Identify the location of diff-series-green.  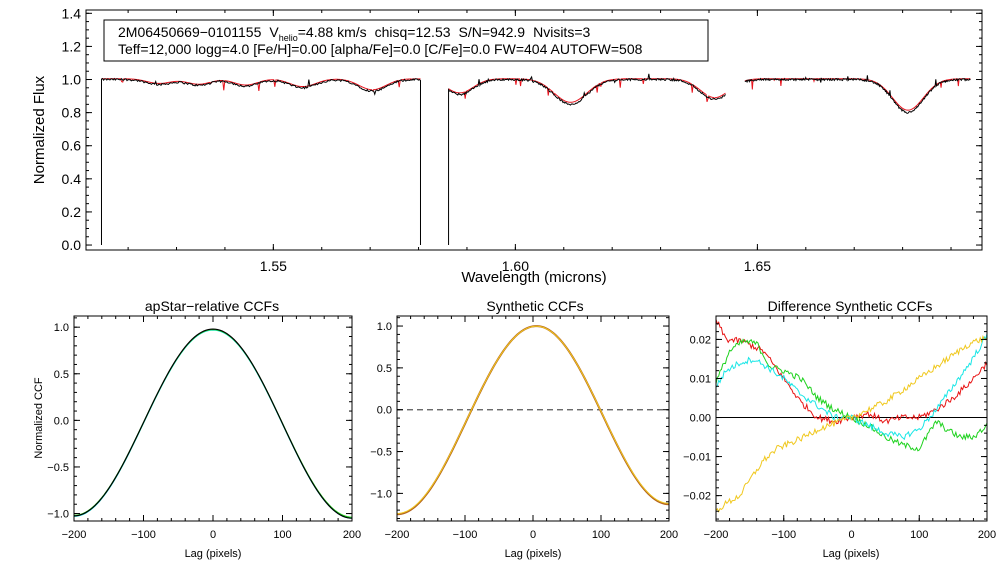
(851, 395).